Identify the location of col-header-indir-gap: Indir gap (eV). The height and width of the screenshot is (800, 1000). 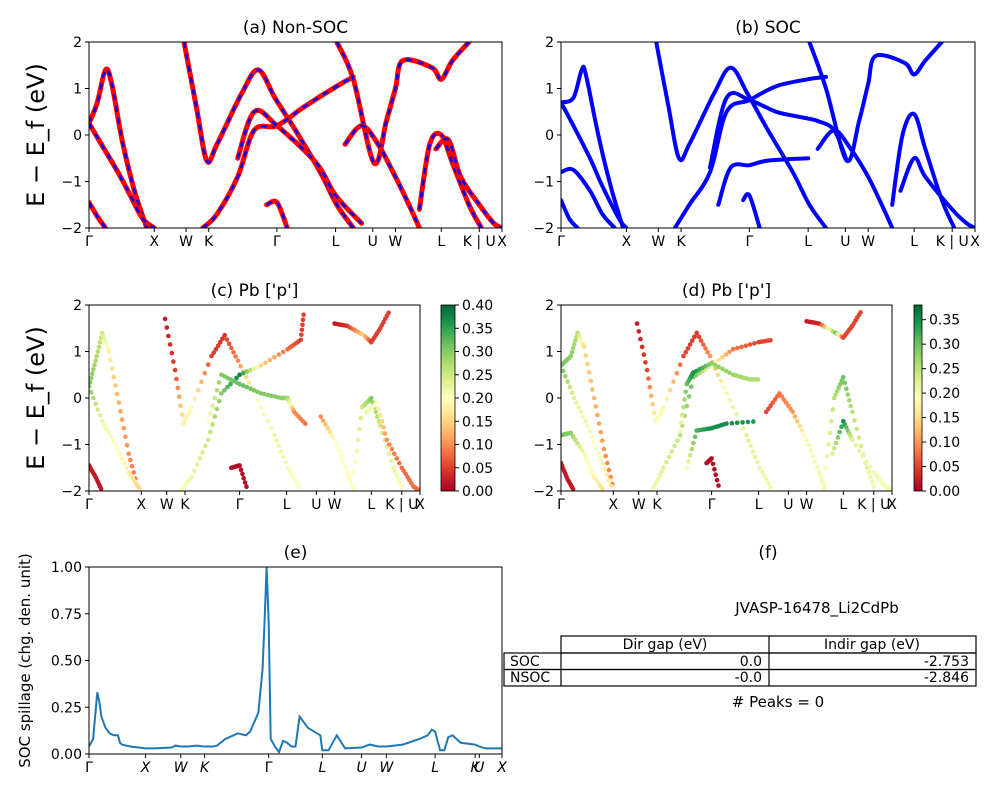
(872, 645).